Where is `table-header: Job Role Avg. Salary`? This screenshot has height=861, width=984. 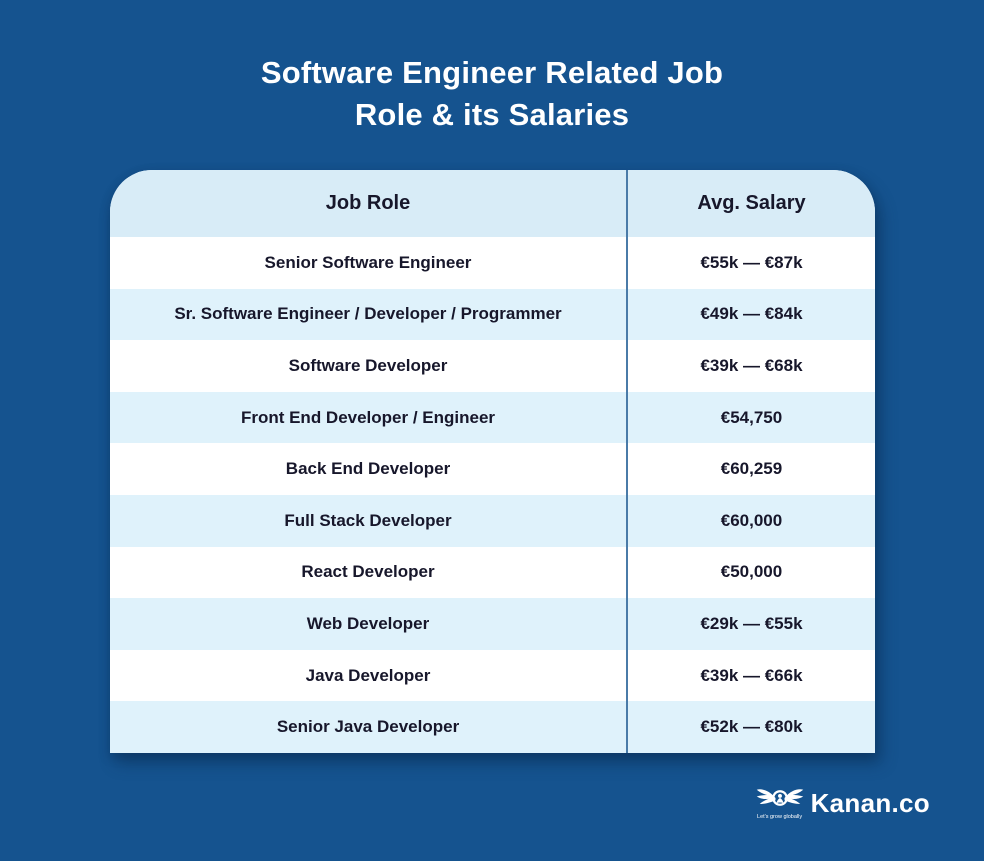
table-header: Job Role Avg. Salary is located at coordinates (492, 203).